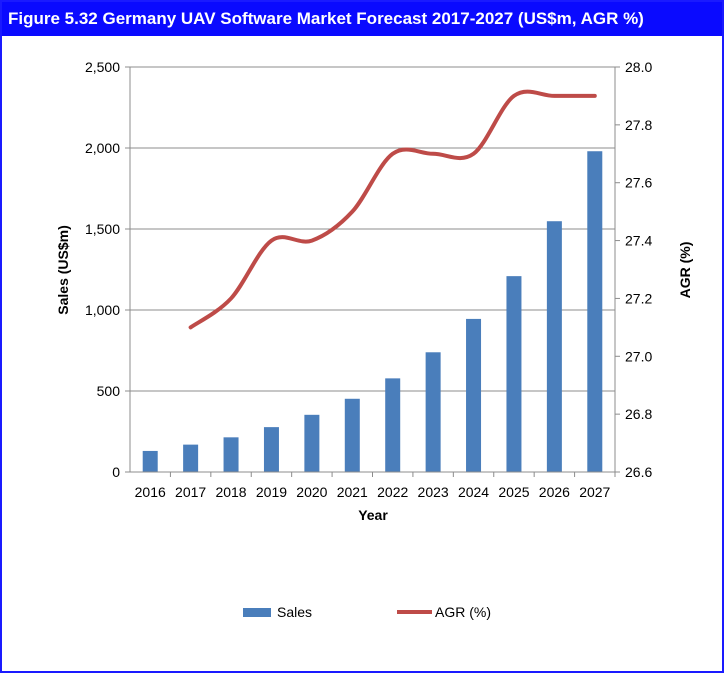  Describe the element at coordinates (190, 492) in the screenshot. I see `x-tick-label: 2017` at that location.